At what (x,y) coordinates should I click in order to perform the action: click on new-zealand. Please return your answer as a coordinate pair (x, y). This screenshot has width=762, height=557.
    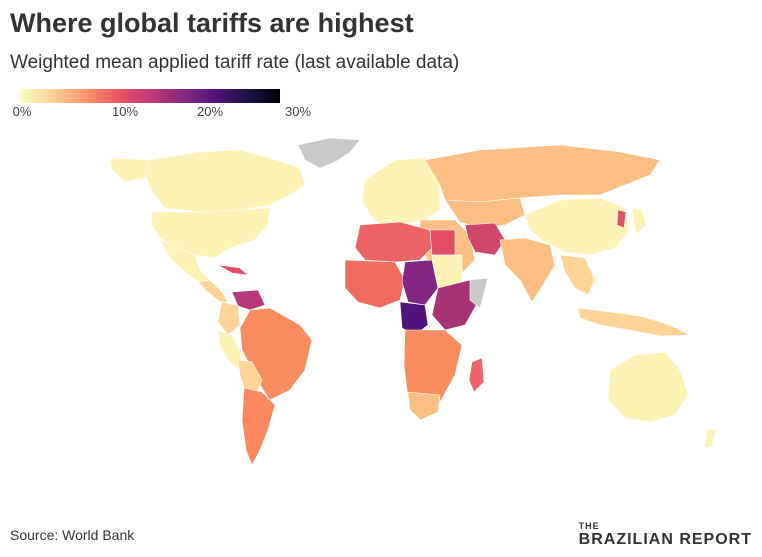
    Looking at the image, I should click on (710, 438).